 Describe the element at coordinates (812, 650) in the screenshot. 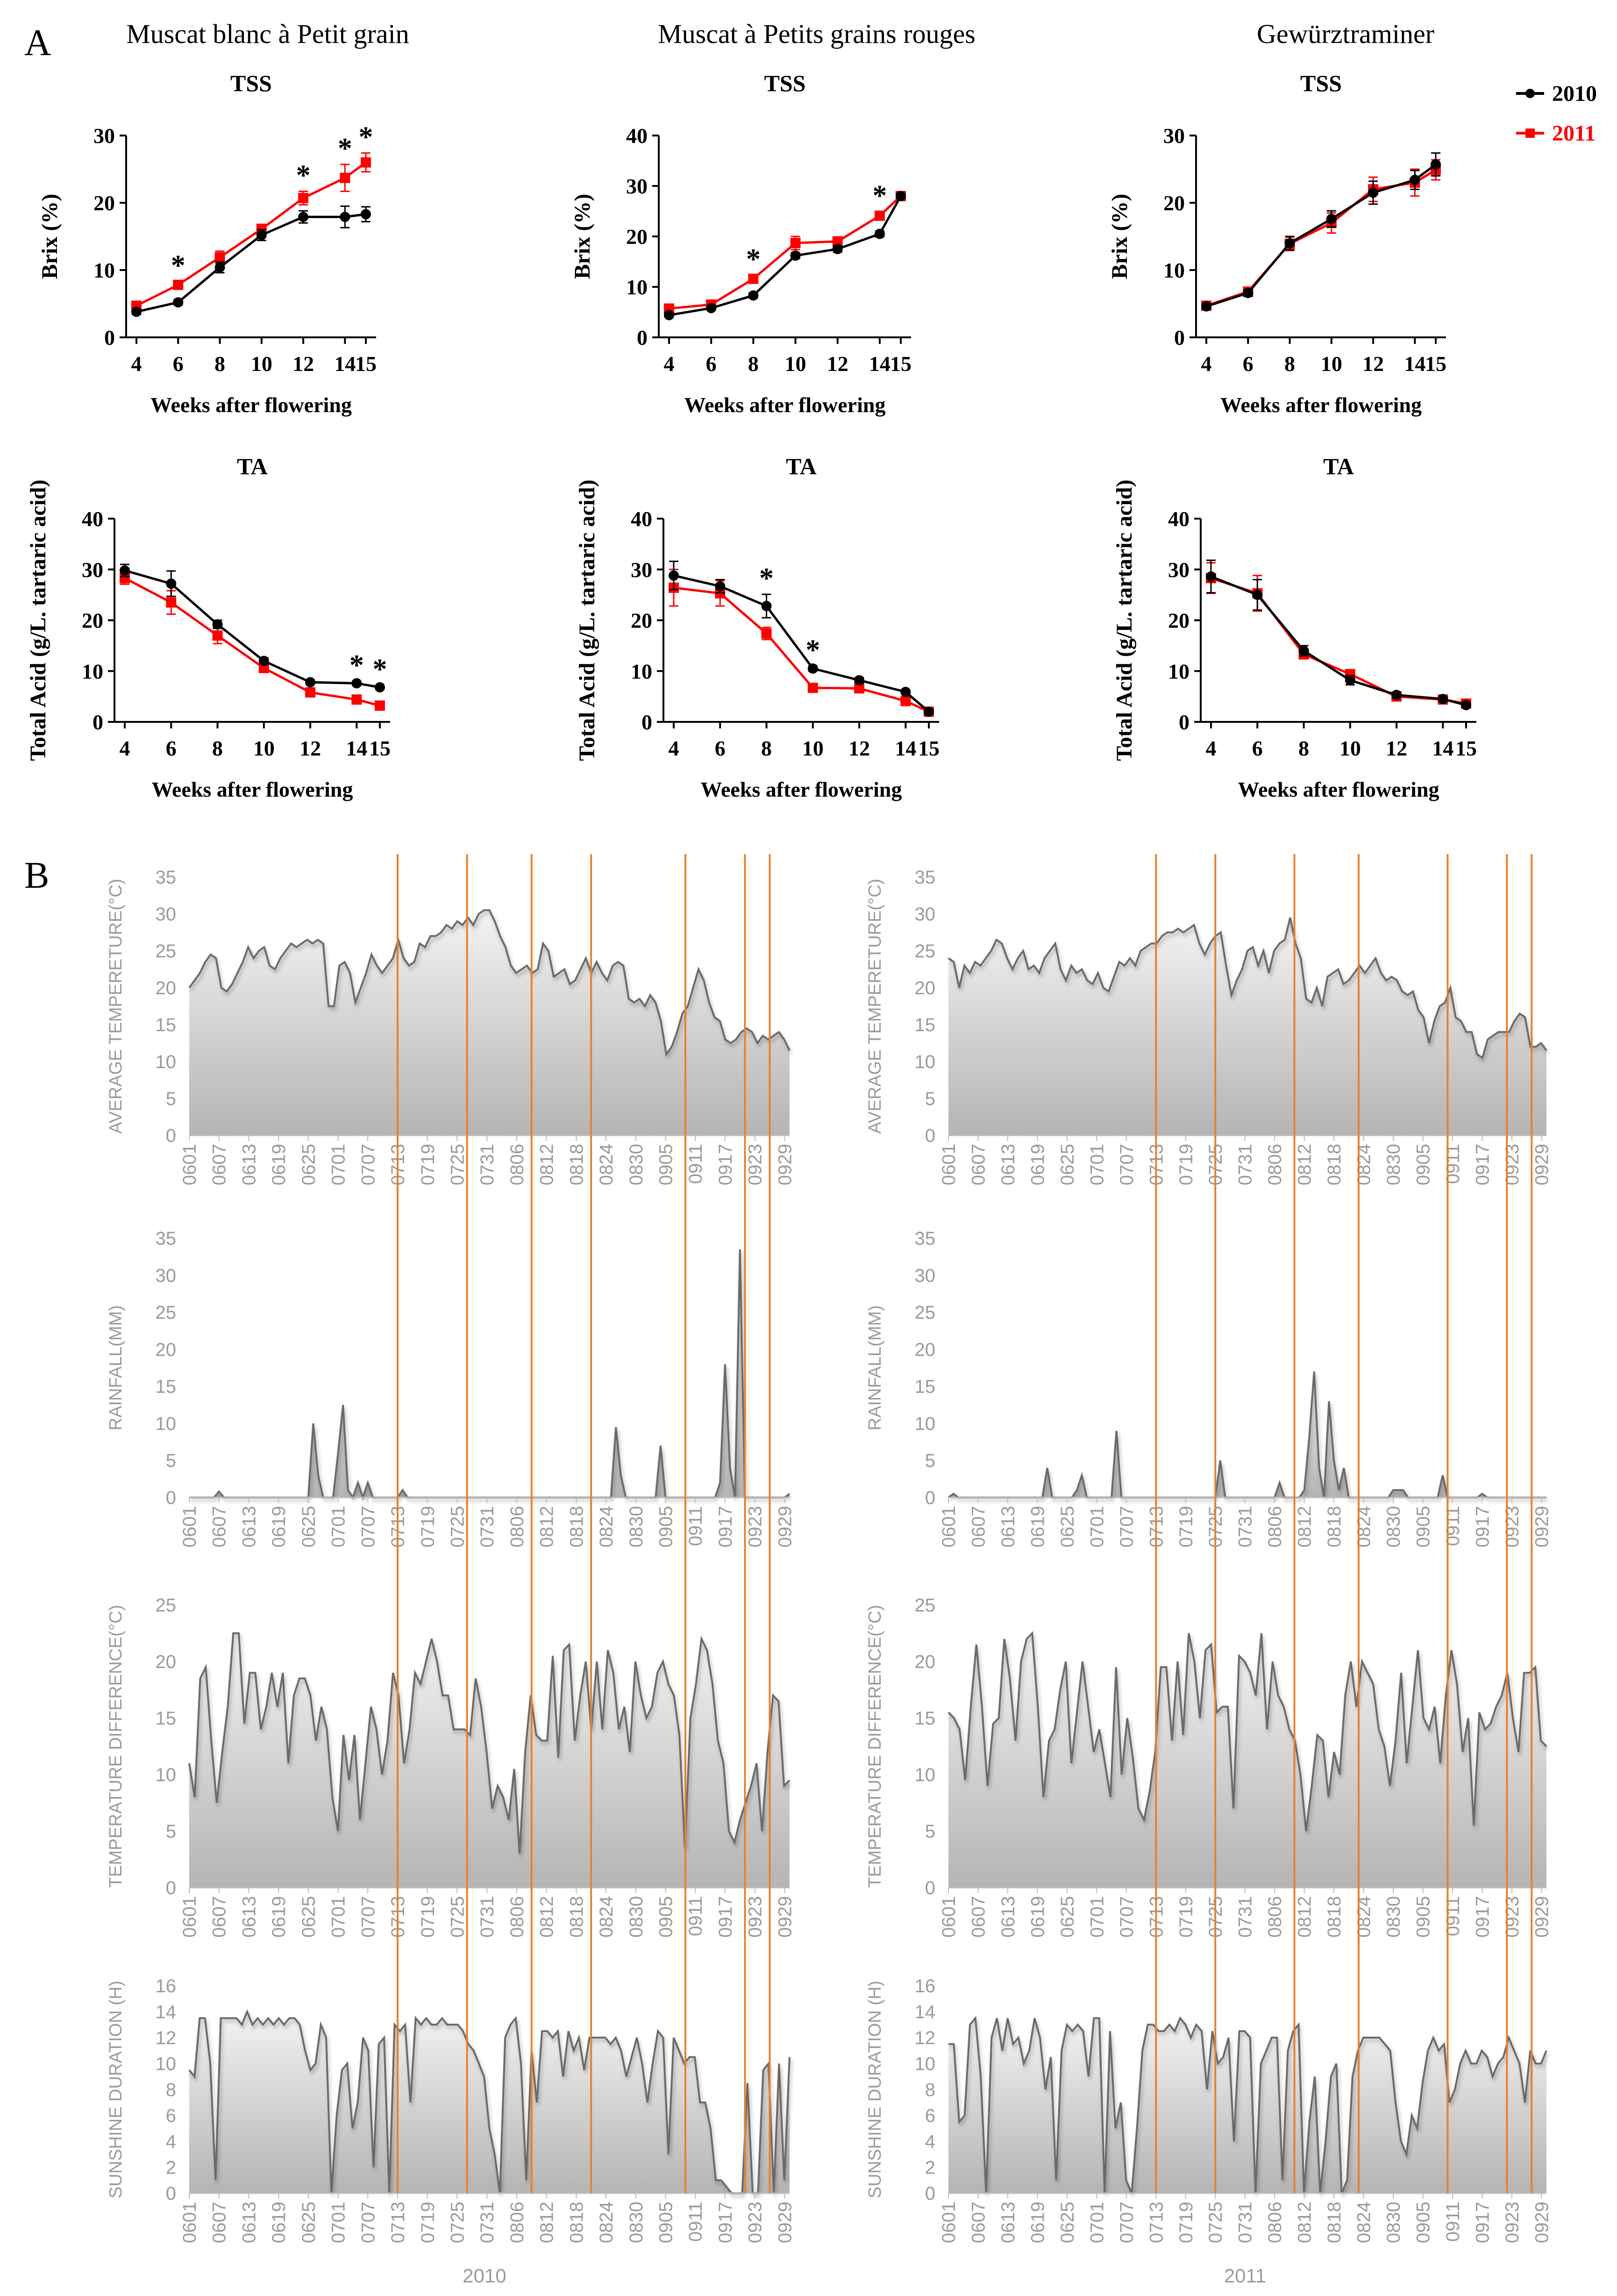

I see `significance-marker: *` at that location.